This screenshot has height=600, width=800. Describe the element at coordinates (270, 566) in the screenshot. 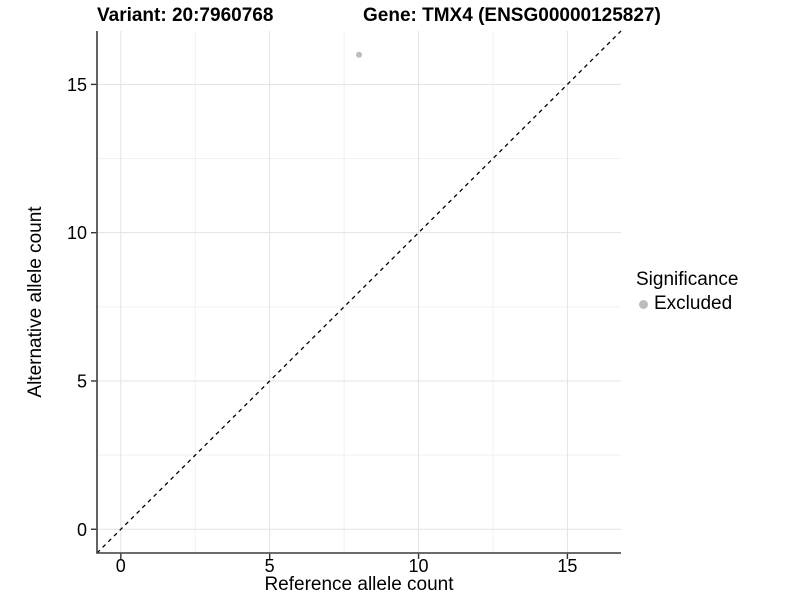

I see `x-tick-label: 5` at that location.